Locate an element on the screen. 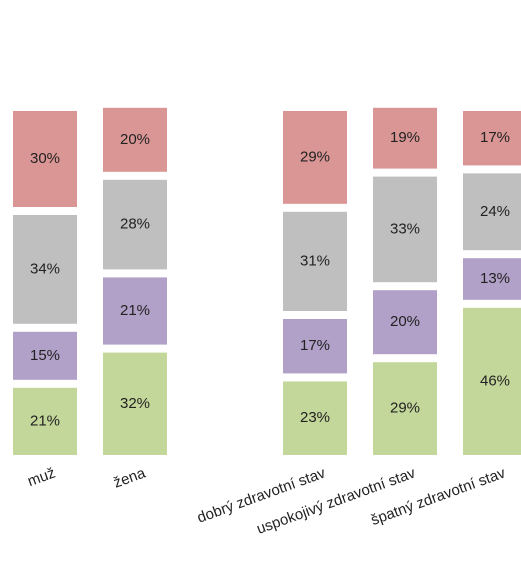  x-tick-label: uspokojivý zdravotní stav is located at coordinates (336, 500).